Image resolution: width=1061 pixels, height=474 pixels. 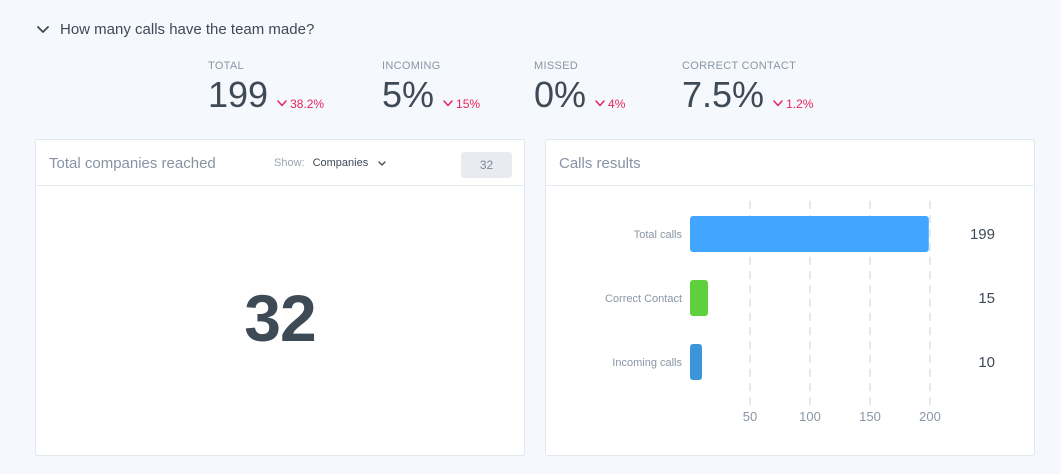 I want to click on stat-delta: 1.2%, so click(x=793, y=104).